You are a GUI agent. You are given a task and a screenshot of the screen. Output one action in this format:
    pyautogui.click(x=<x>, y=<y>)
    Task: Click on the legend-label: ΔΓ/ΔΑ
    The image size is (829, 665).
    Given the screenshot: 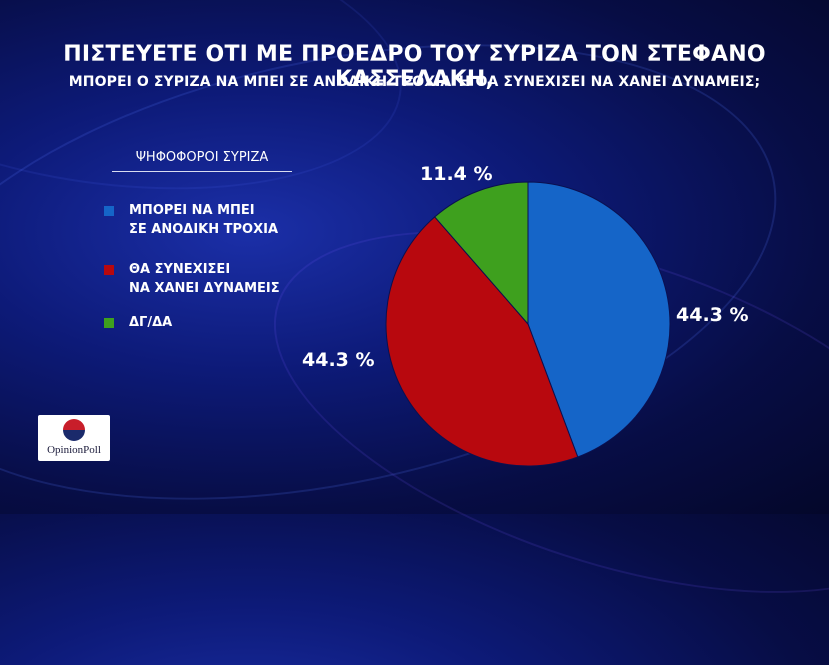 What is the action you would take?
    pyautogui.click(x=151, y=322)
    